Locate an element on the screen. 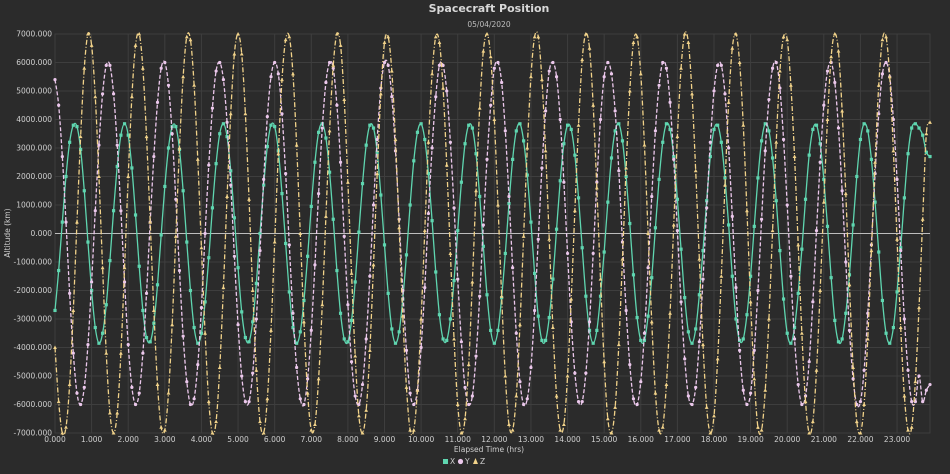 The width and height of the screenshot is (950, 474). x-tick-label: 19.000 is located at coordinates (750, 439).